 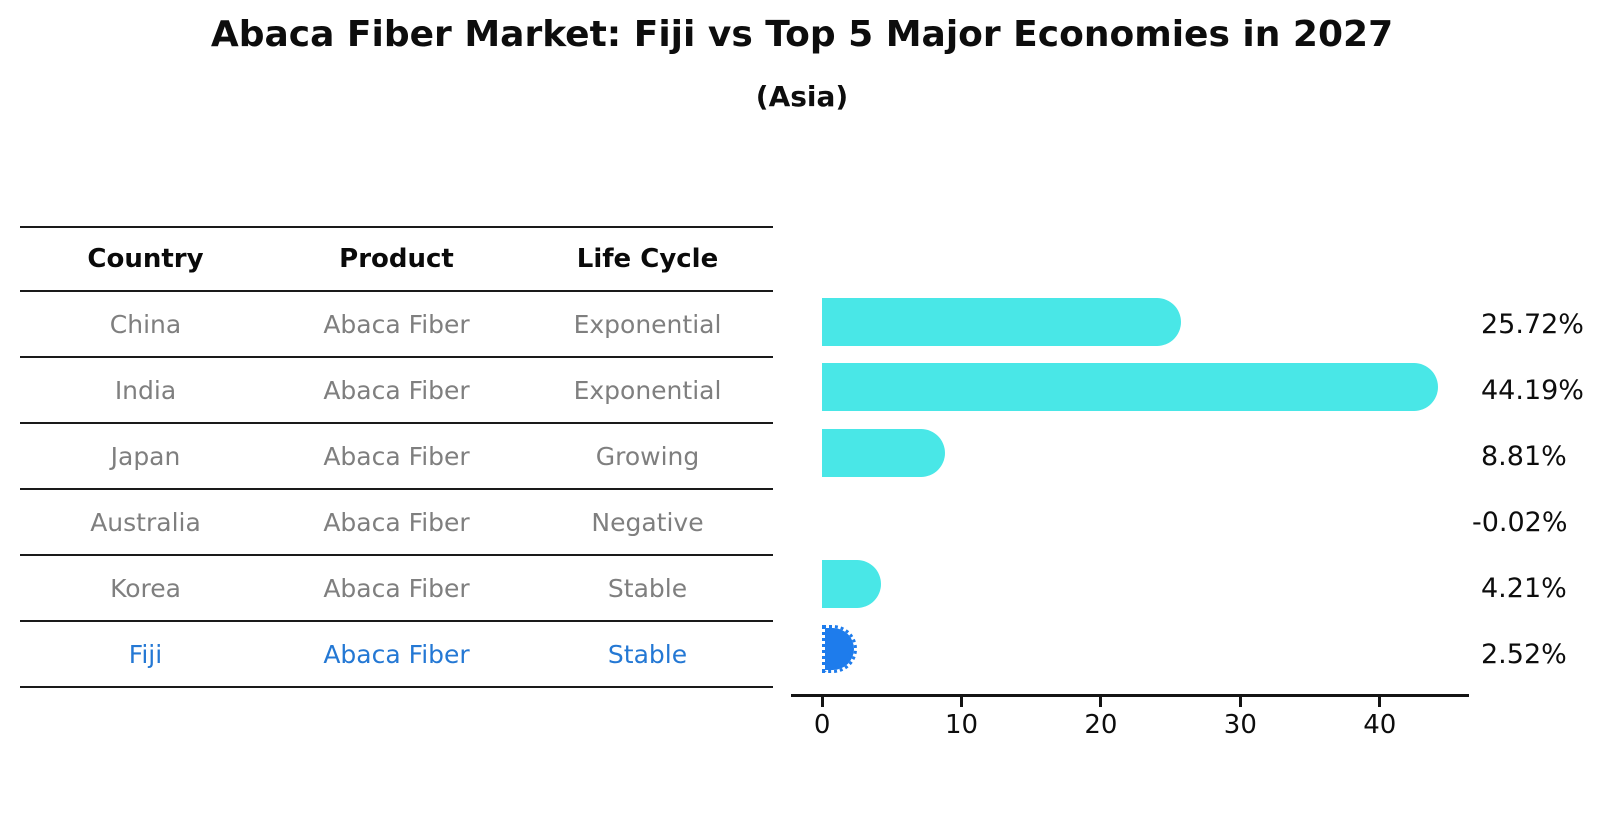 I want to click on table-cell-life-cycle: Growing, so click(x=647, y=456).